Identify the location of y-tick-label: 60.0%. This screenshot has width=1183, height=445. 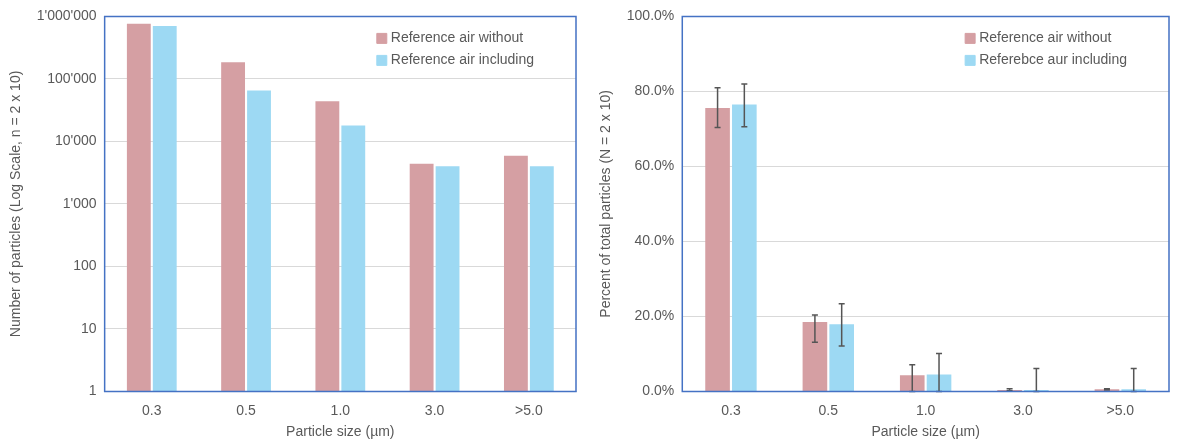
(654, 165).